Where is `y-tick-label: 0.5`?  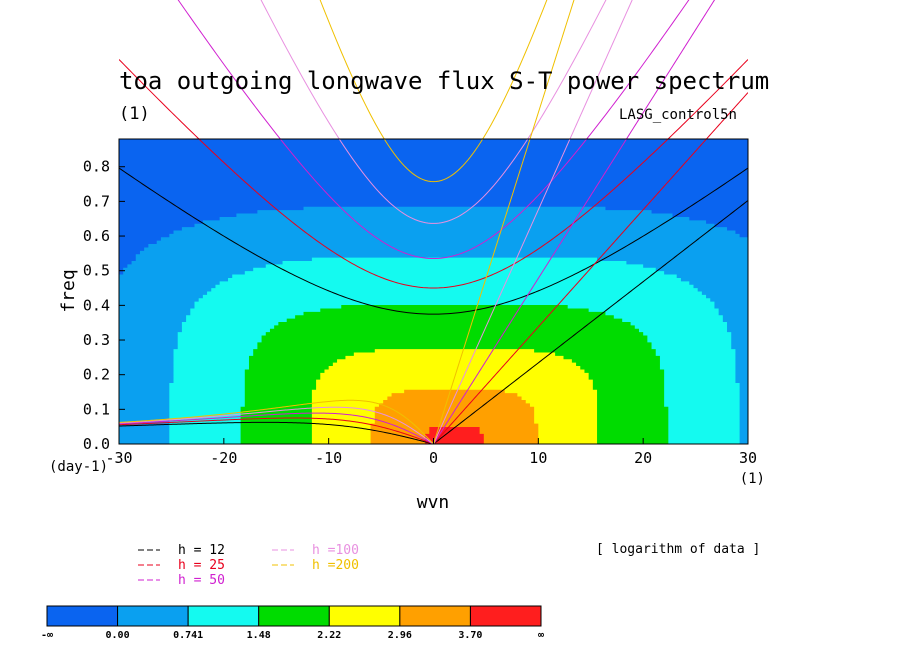
y-tick-label: 0.5 is located at coordinates (96, 271).